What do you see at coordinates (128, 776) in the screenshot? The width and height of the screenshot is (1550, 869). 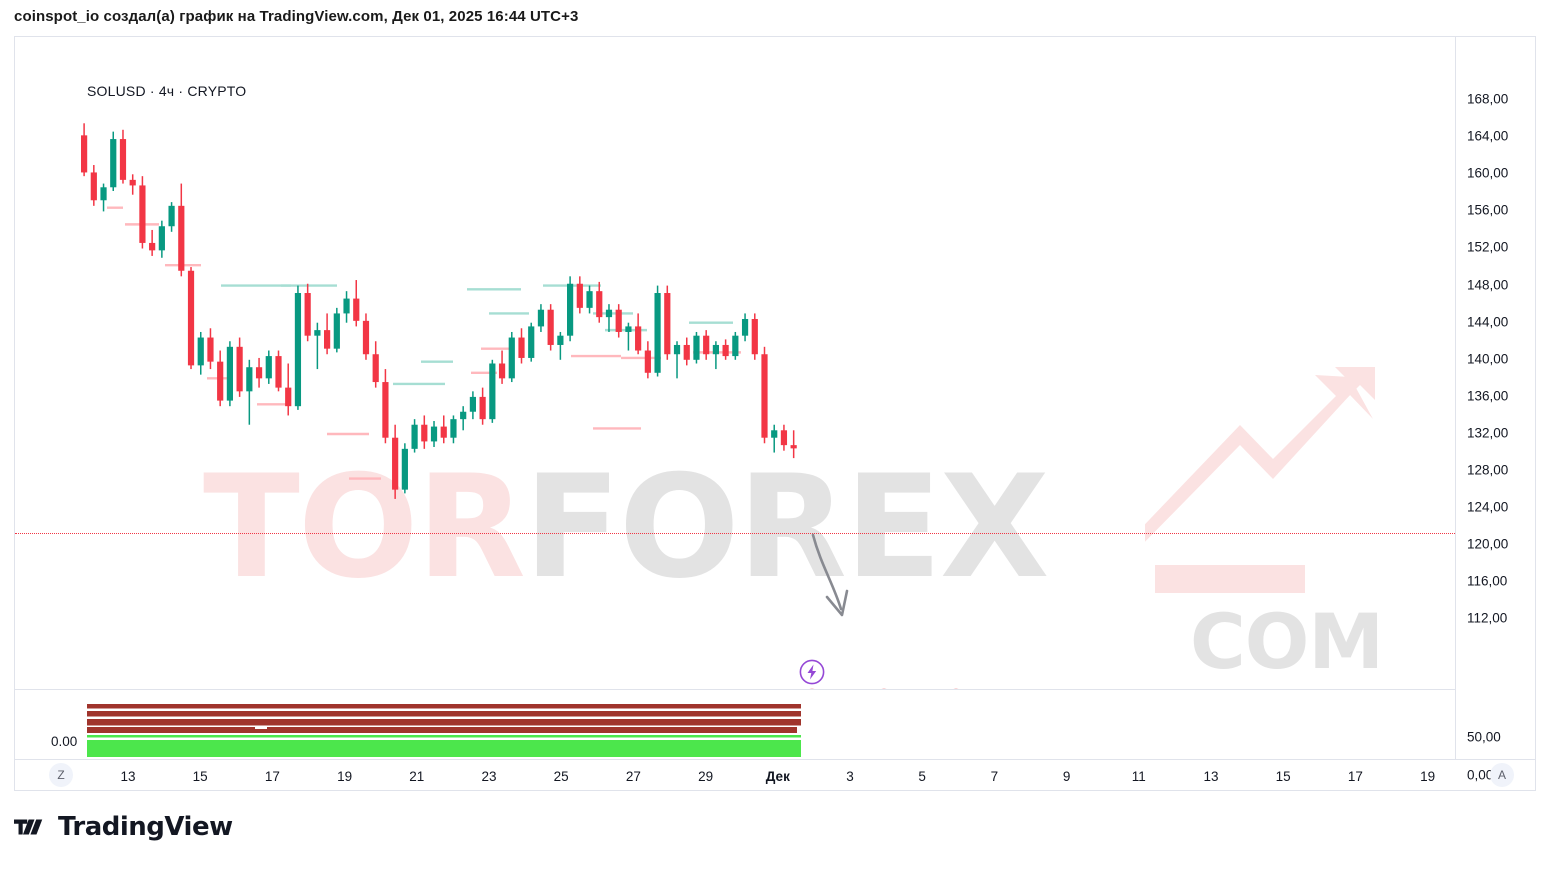 I see `time-axis-label: 13` at bounding box center [128, 776].